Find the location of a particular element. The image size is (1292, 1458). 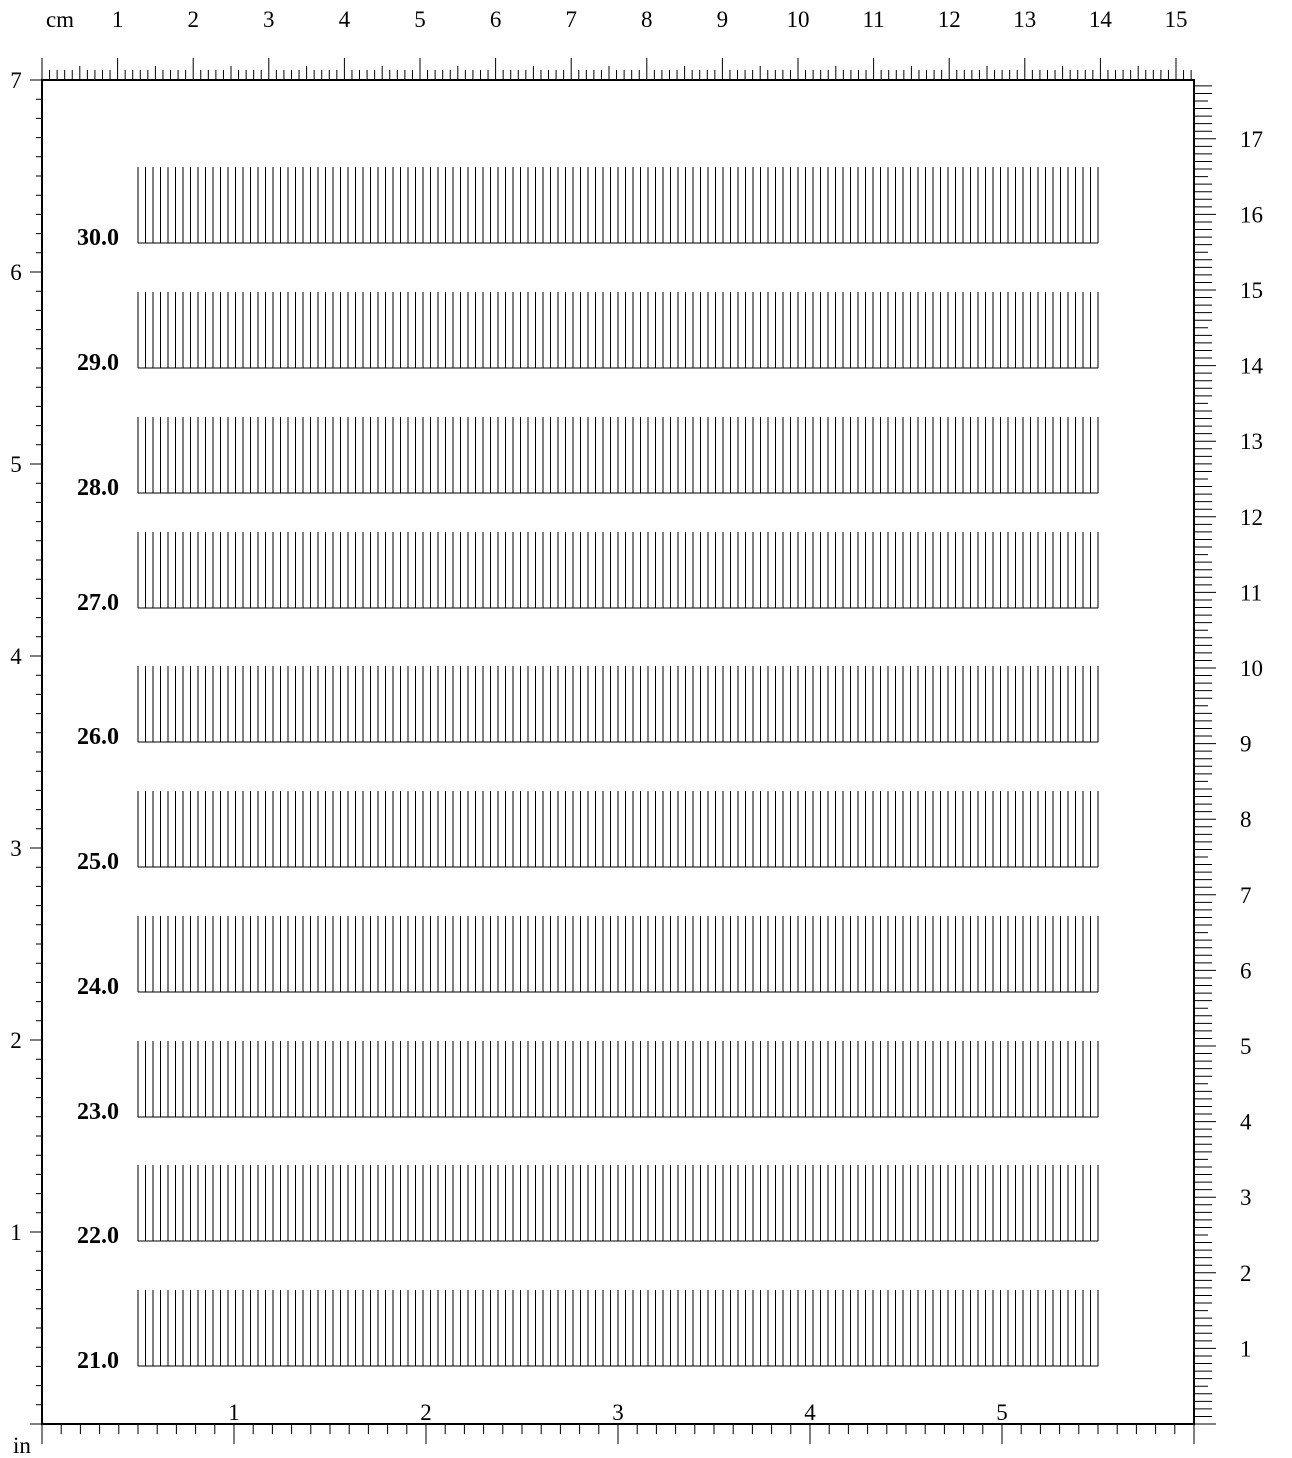

left-label: 4 is located at coordinates (16, 656).